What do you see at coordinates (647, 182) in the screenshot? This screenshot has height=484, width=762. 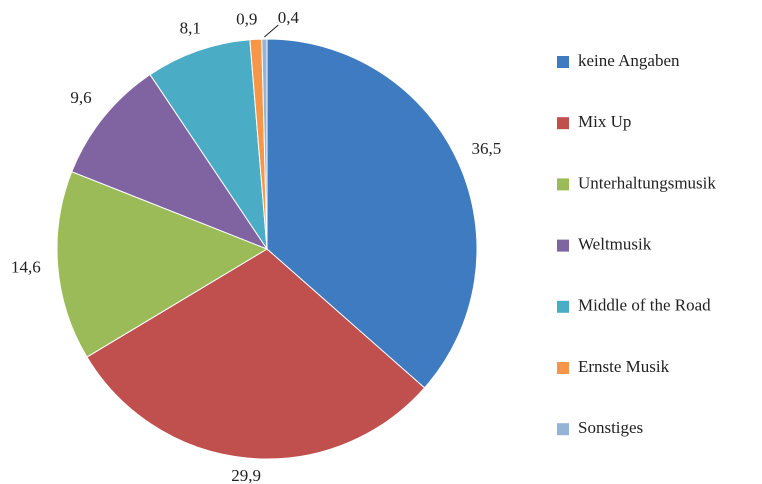 I see `legend-label: Unterhaltungsmusik` at bounding box center [647, 182].